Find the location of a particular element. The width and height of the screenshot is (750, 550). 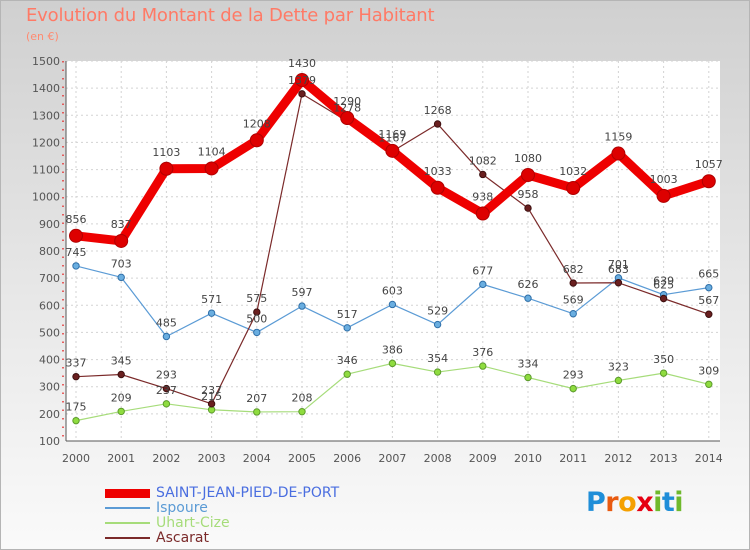

x-tick-label: 2004 is located at coordinates (257, 458).